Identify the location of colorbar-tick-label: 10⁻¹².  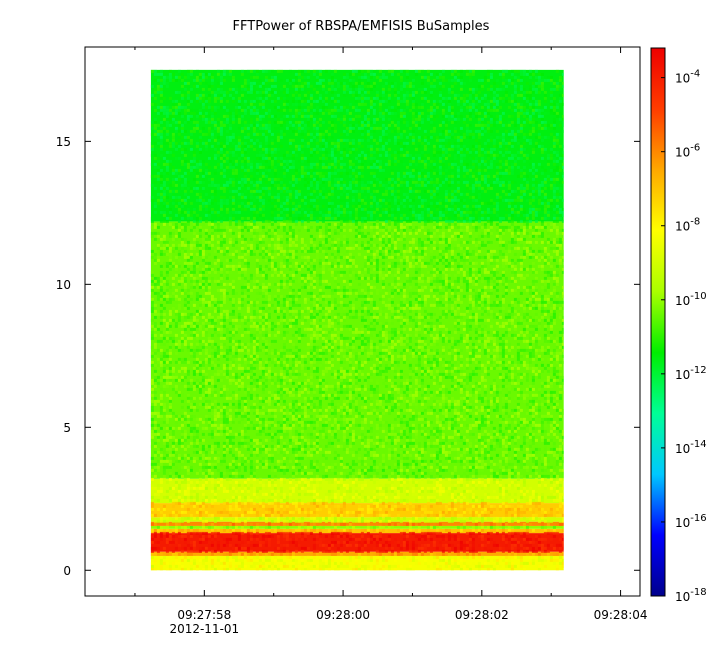
(691, 373).